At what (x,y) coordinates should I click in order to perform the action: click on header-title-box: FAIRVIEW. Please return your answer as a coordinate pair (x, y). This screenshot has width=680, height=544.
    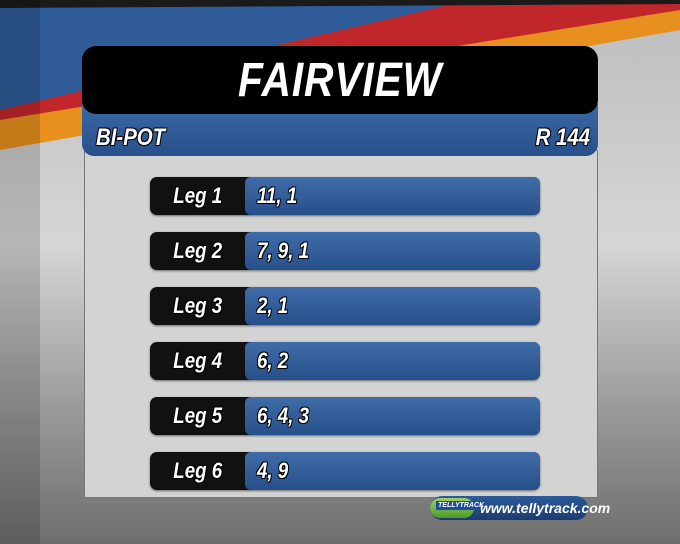
    Looking at the image, I should click on (340, 80).